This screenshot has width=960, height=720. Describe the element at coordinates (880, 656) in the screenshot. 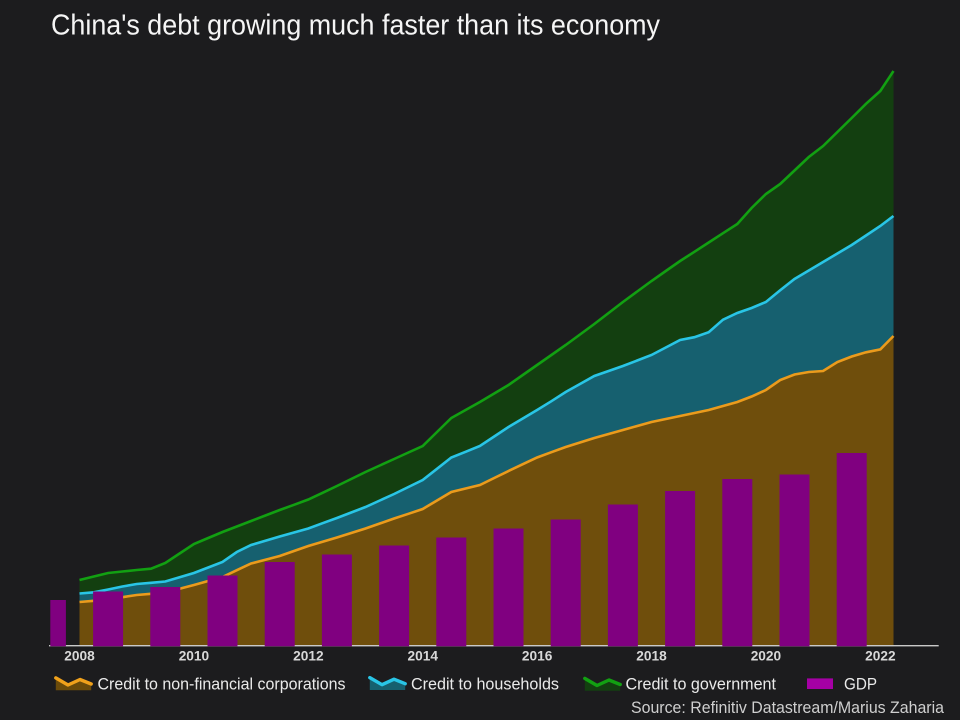

I see `svg-text: 2022` at that location.